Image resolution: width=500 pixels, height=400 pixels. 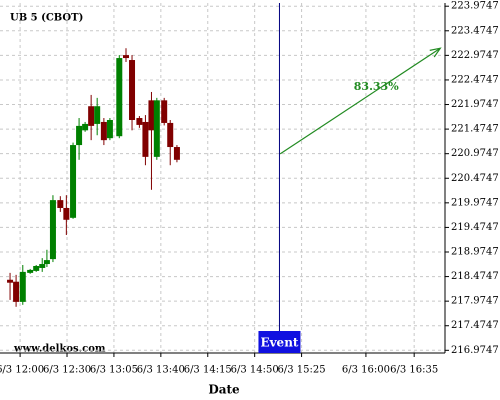 What do you see at coordinates (475, 325) in the screenshot?
I see `y-tick-label: 217.4747` at bounding box center [475, 325].